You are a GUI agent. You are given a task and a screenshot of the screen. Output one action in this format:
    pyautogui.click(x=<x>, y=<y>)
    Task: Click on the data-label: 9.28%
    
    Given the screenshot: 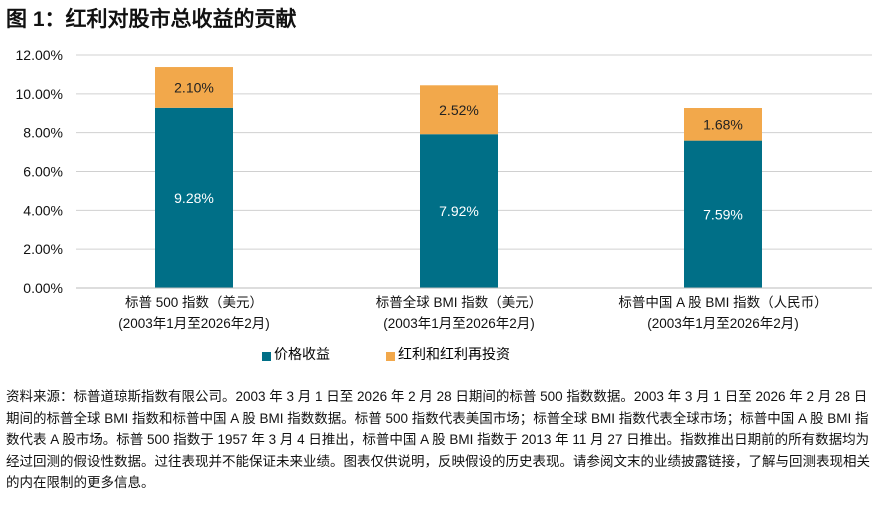 What is the action you would take?
    pyautogui.click(x=194, y=198)
    